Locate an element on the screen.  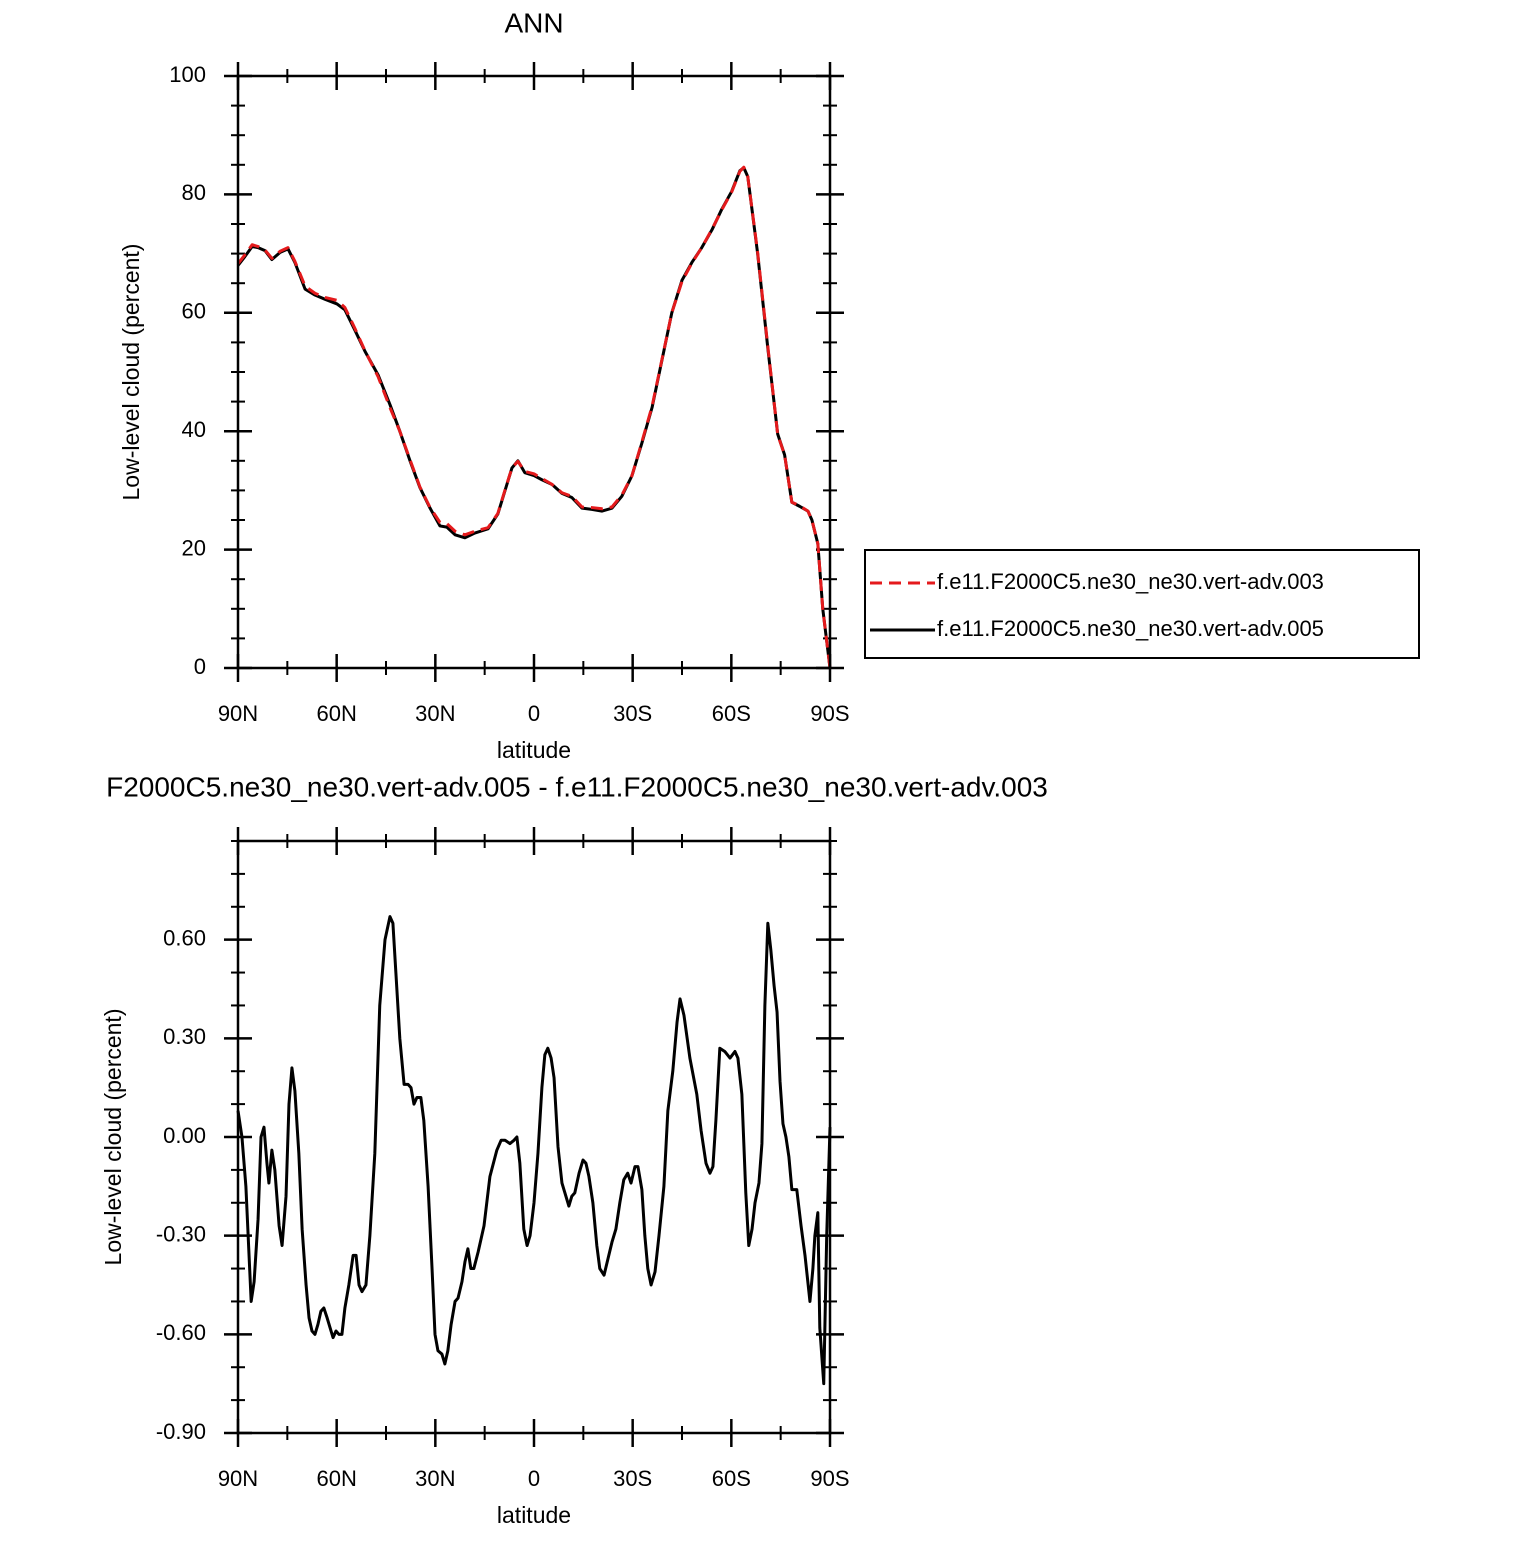
y-tick-label: -0.30 is located at coordinates (181, 1233).